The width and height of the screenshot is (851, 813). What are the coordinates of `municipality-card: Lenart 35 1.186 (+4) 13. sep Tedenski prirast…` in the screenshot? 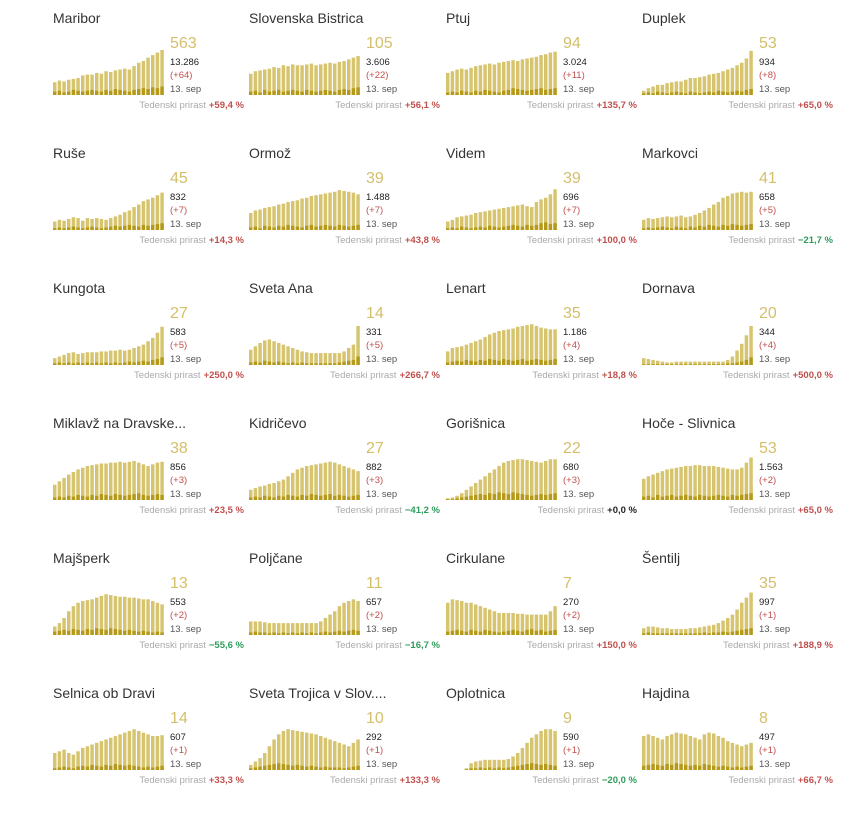 It's located at (544, 344).